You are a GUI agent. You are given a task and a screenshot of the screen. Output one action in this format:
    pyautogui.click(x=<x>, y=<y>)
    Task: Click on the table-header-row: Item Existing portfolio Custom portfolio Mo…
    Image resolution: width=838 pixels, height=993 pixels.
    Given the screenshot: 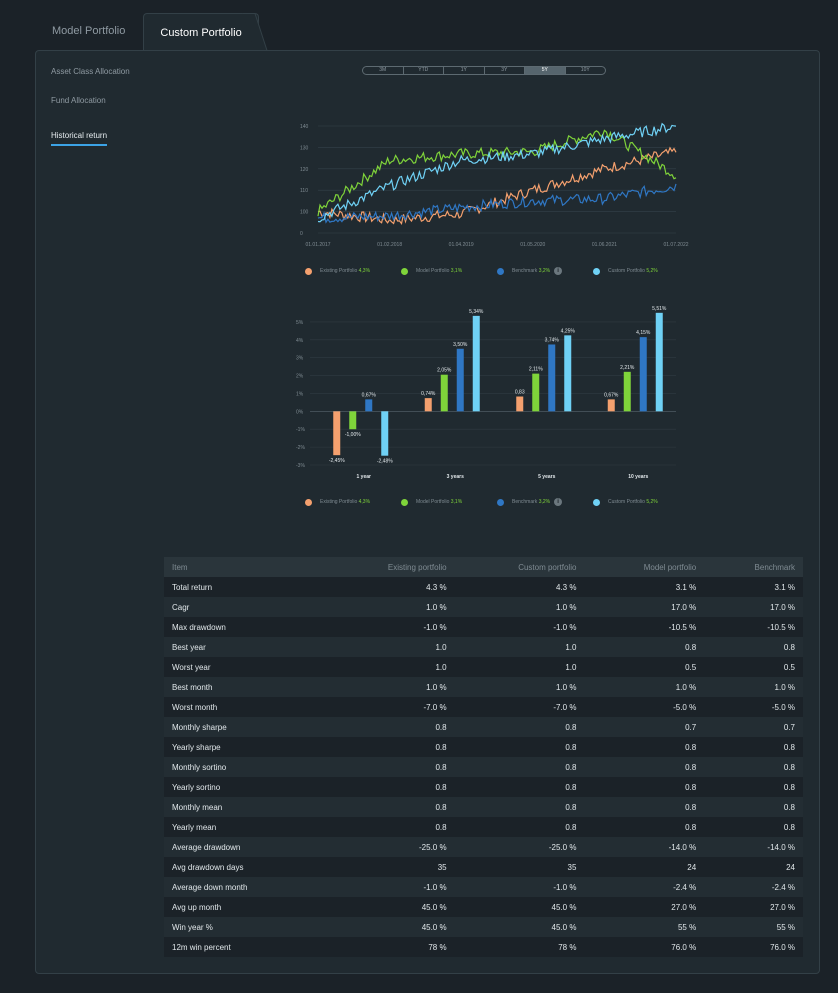 What is the action you would take?
    pyautogui.click(x=483, y=567)
    